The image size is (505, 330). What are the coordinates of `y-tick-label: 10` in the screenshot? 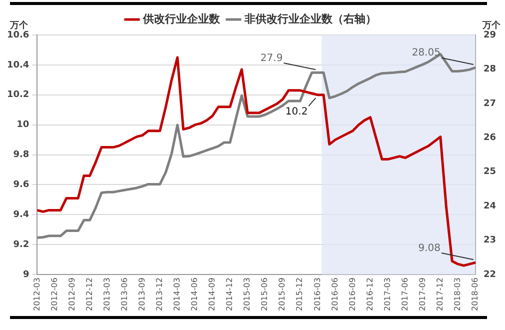 It's located at (23, 125).